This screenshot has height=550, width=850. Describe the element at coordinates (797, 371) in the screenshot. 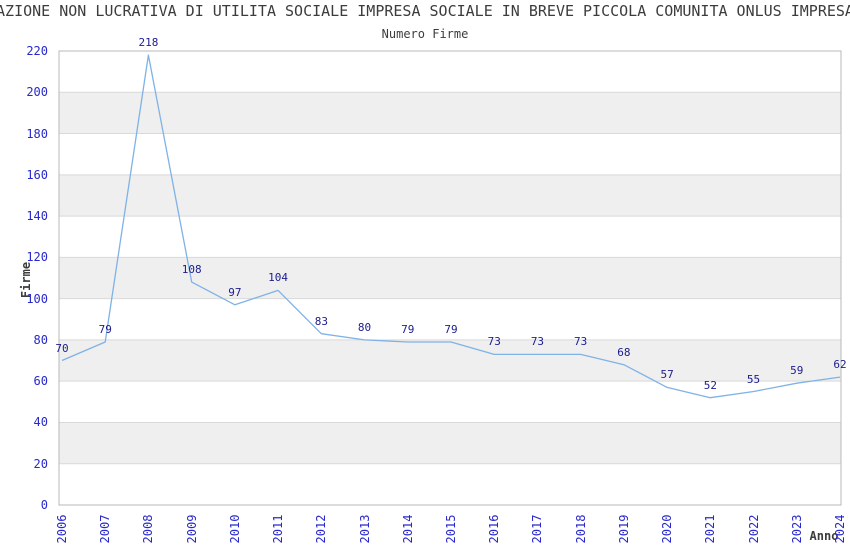

I see `data-point-label: 59` at that location.